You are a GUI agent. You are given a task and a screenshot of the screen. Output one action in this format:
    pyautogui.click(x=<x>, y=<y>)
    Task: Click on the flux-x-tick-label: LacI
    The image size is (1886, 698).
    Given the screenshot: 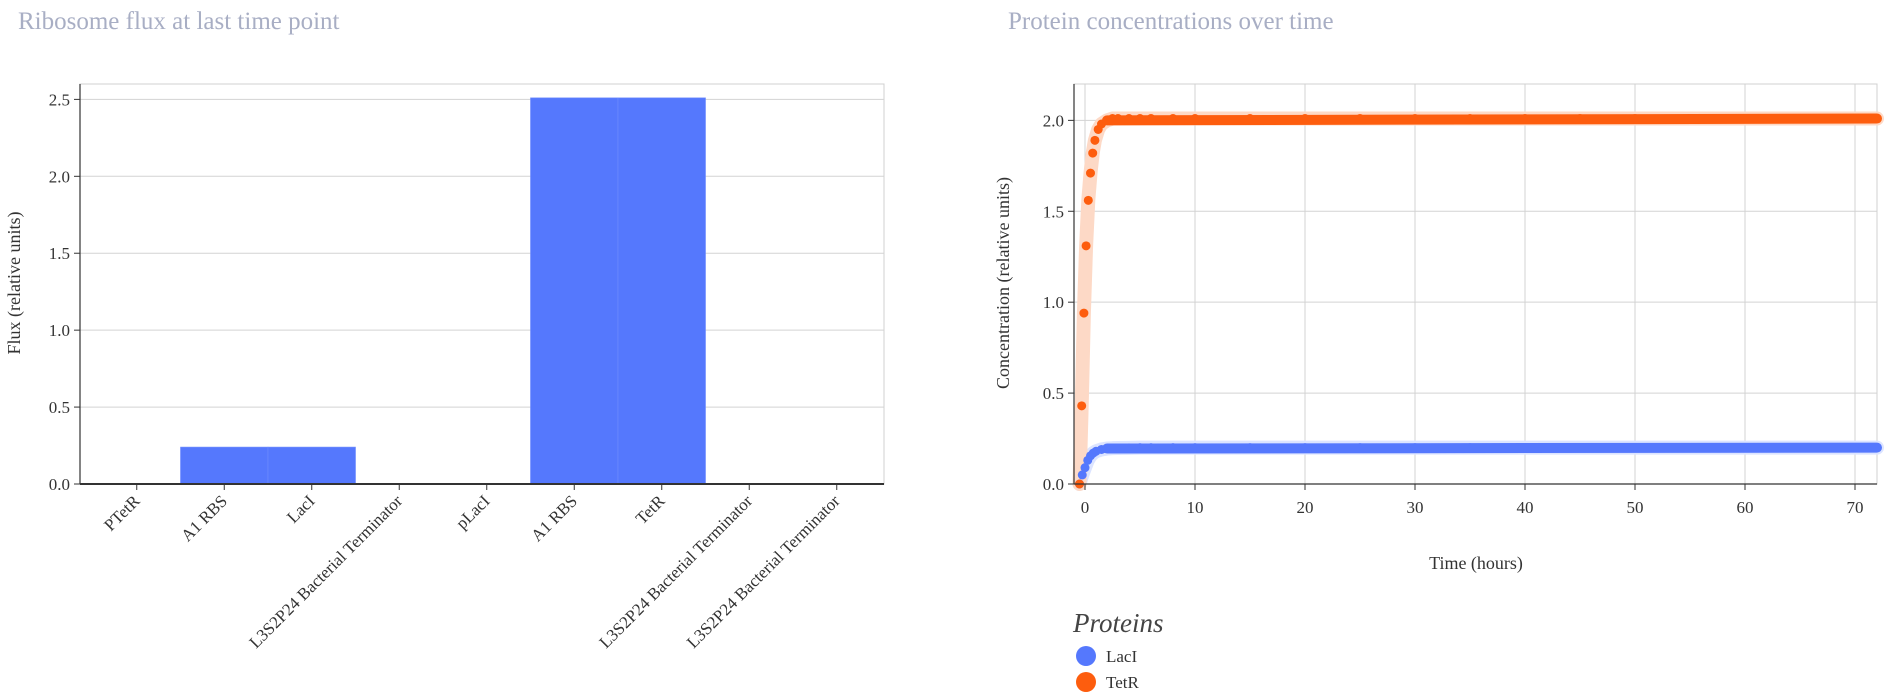 What is the action you would take?
    pyautogui.click(x=301, y=509)
    